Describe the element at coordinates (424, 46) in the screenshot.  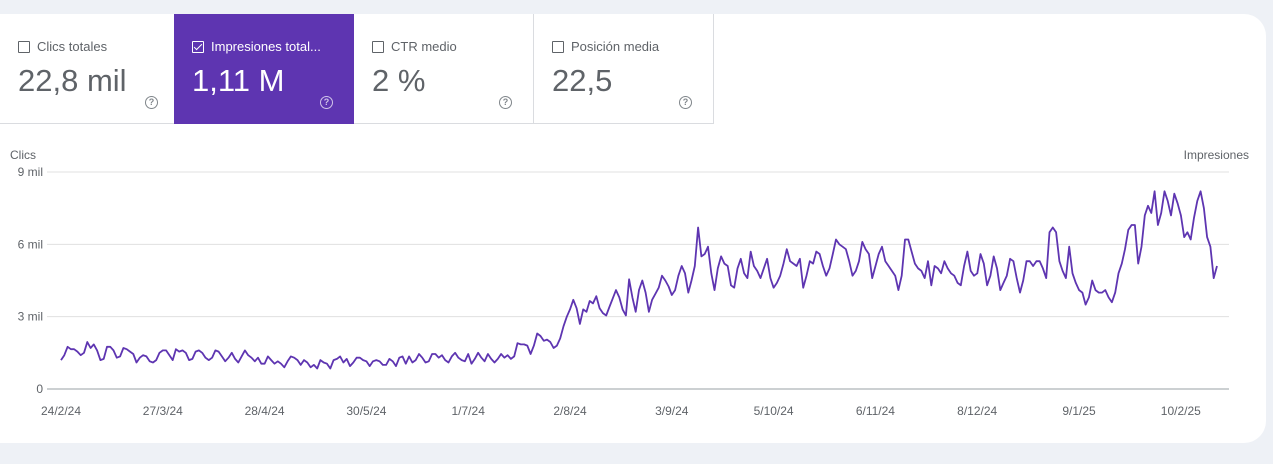
I see `metric-label: CTR medio` at that location.